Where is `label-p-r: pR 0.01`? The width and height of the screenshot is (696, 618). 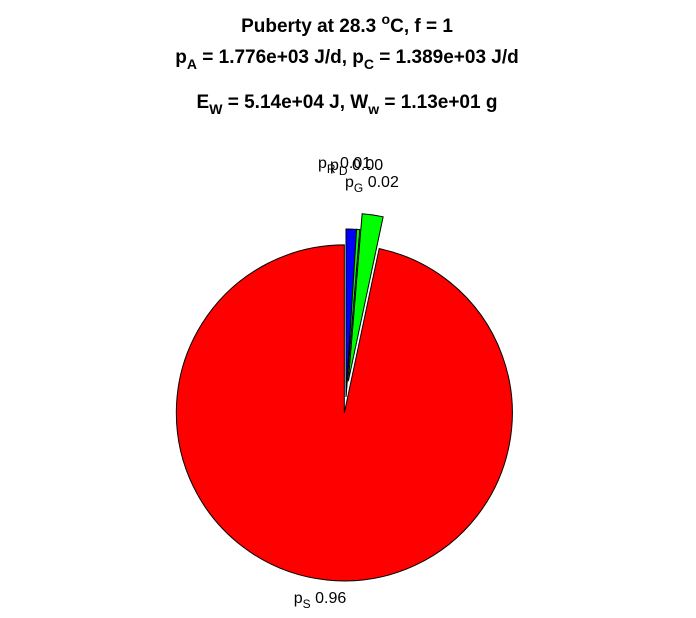
label-p-r: pR 0.01 is located at coordinates (344, 165).